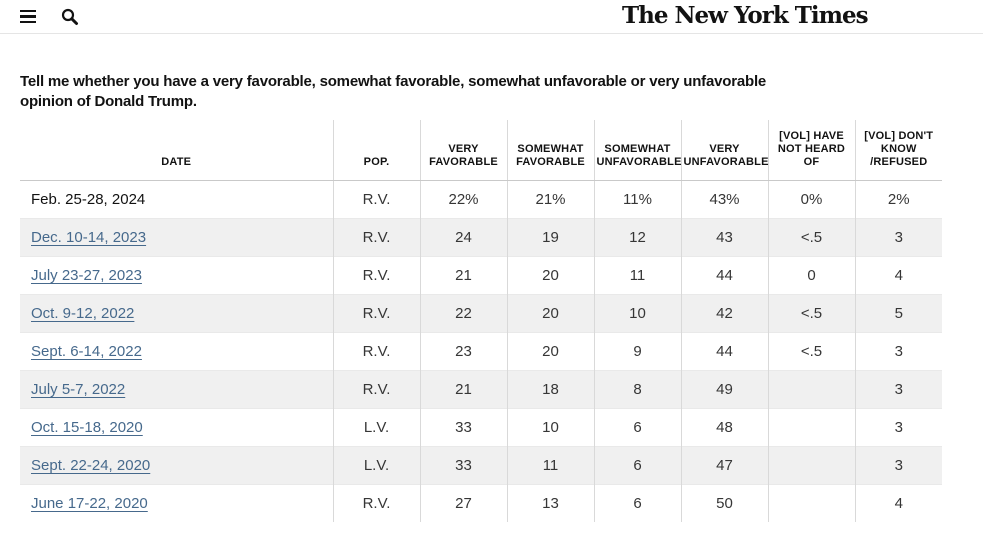 This screenshot has width=983, height=544. I want to click on table-row: July 5-7, 2022 R.V. 21 18 8 49 3, so click(481, 389).